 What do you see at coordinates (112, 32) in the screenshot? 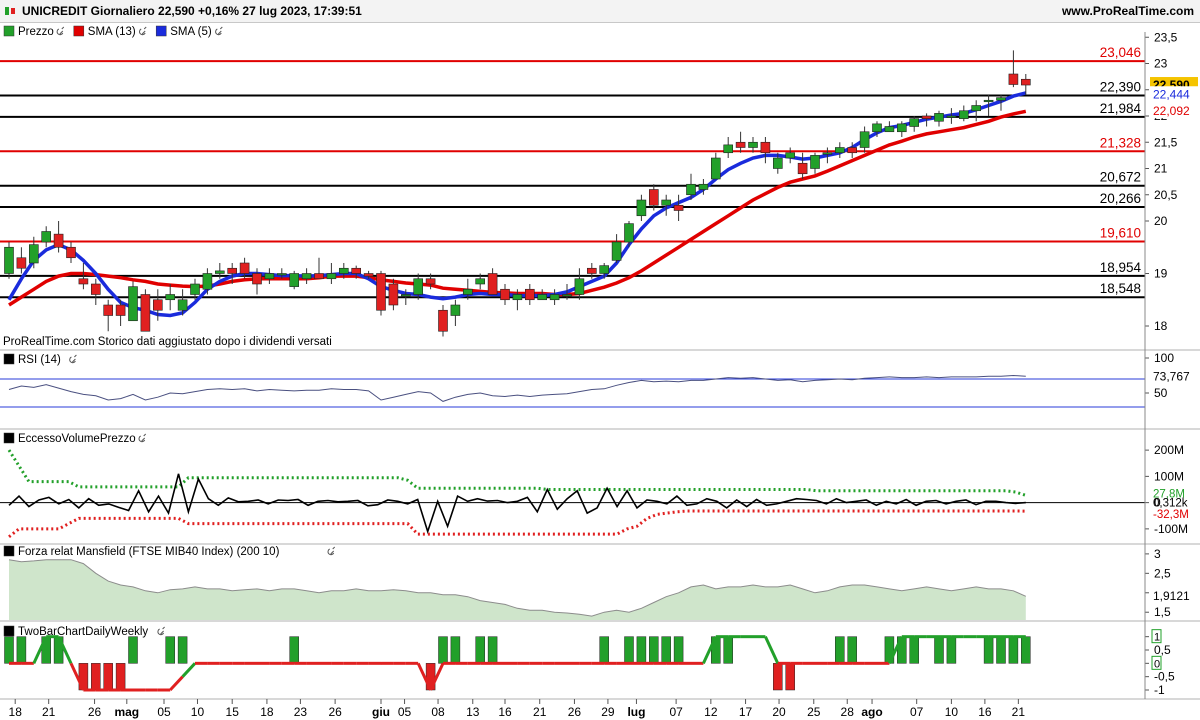
I see `legend-label: SMA (13)` at bounding box center [112, 32].